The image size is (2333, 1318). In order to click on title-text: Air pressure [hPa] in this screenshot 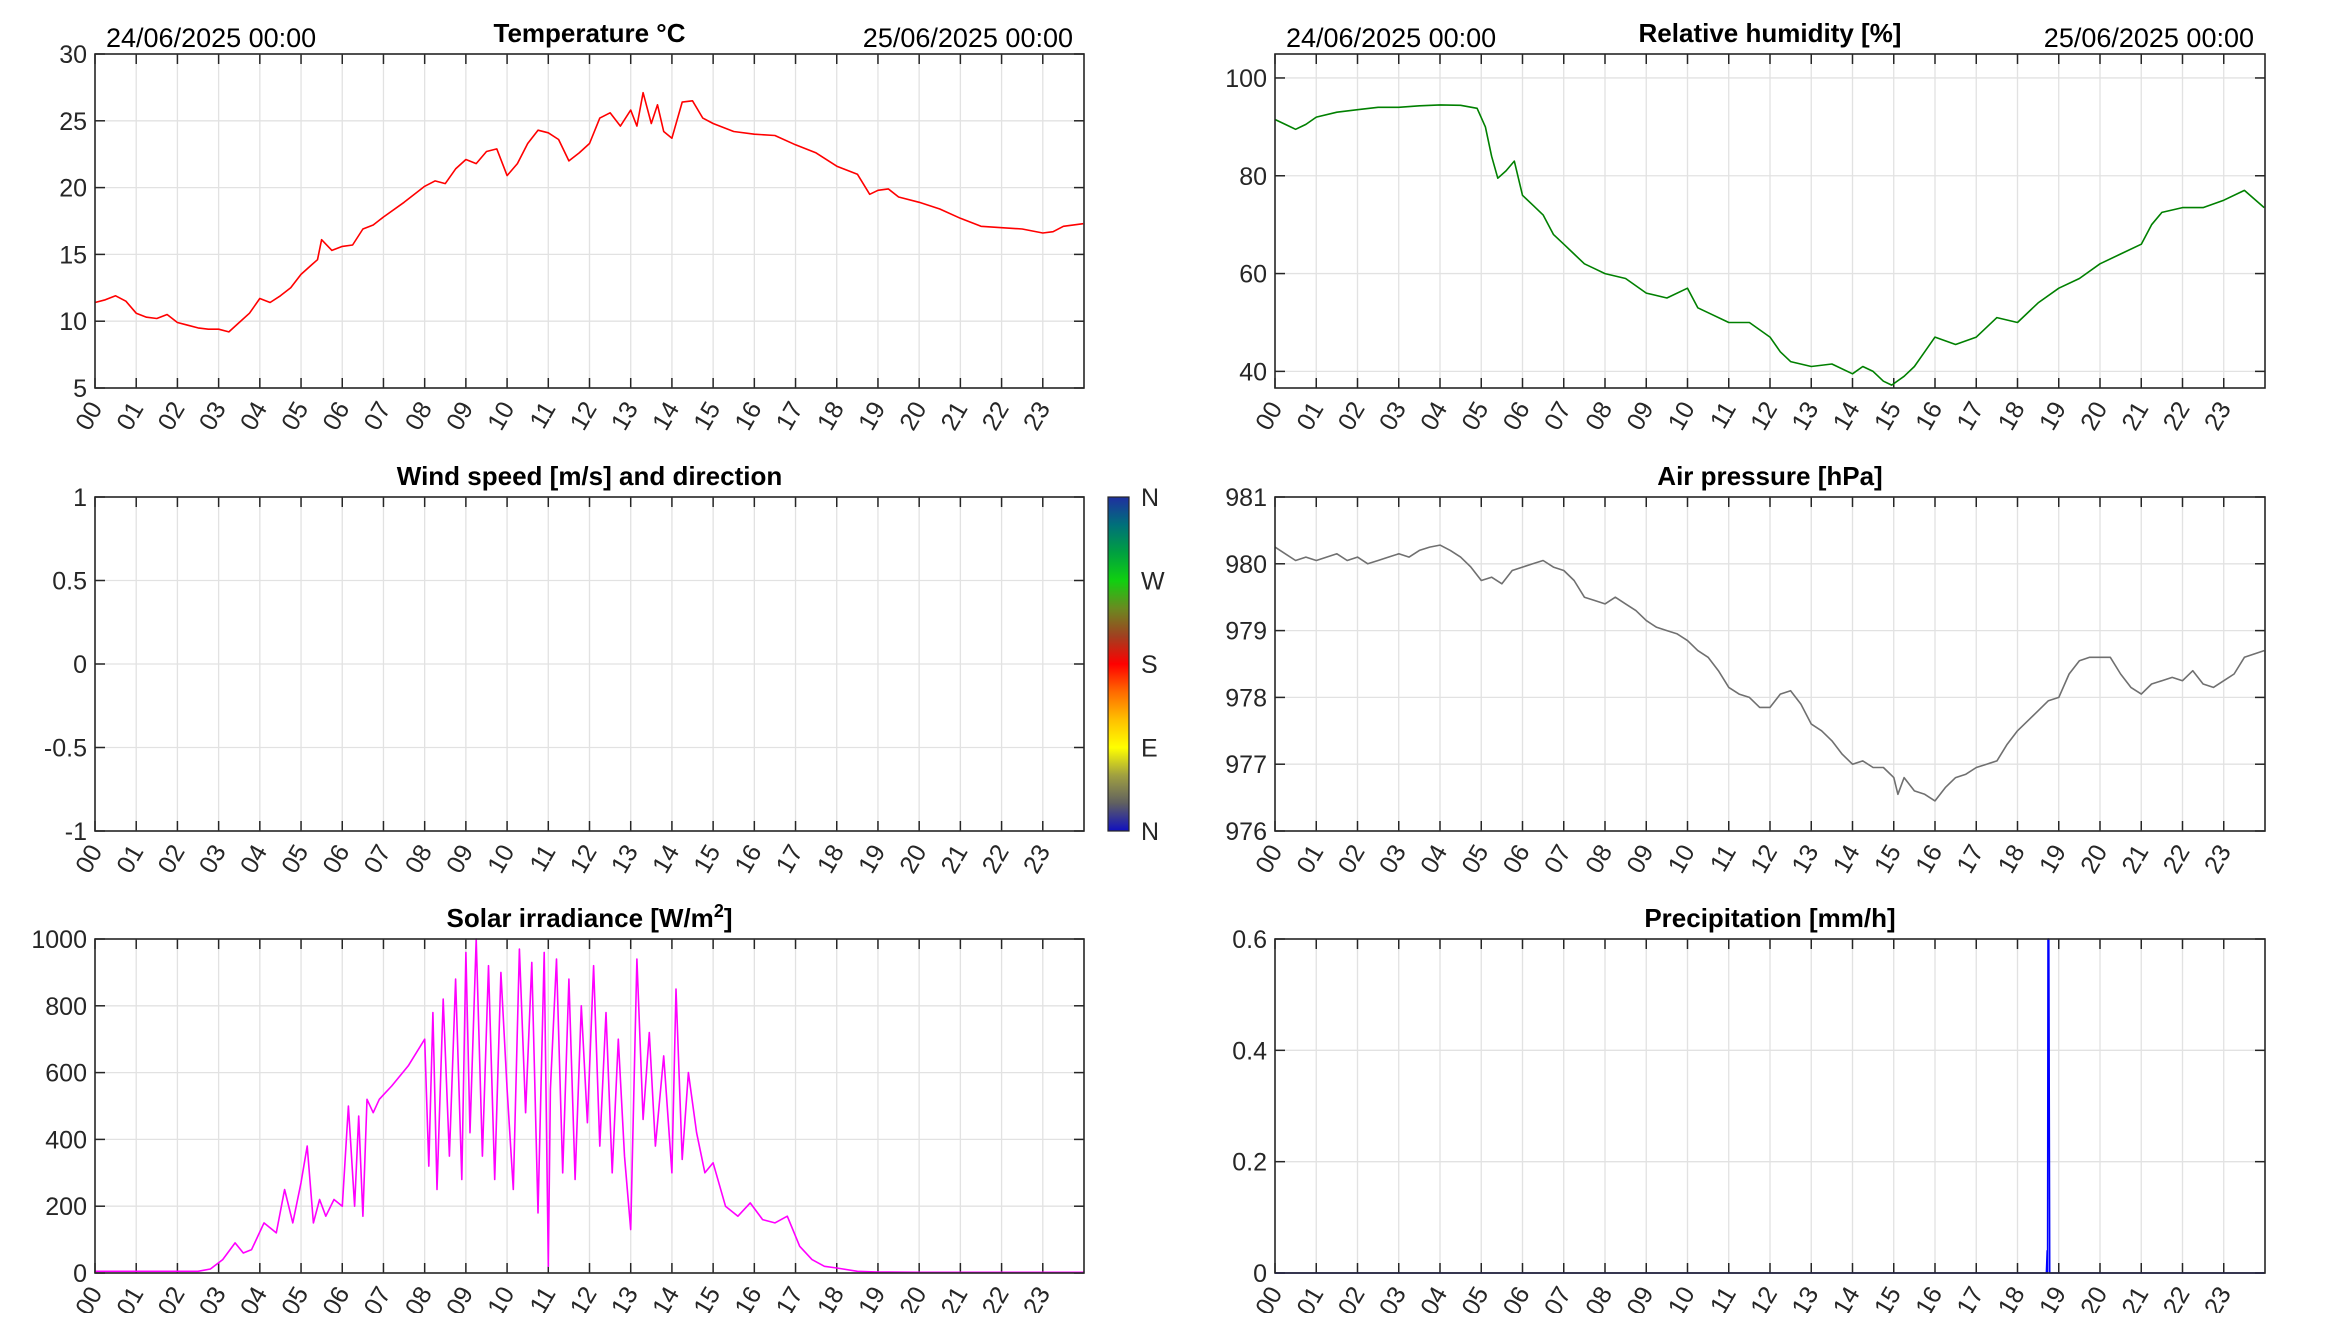, I will do `click(1769, 476)`.